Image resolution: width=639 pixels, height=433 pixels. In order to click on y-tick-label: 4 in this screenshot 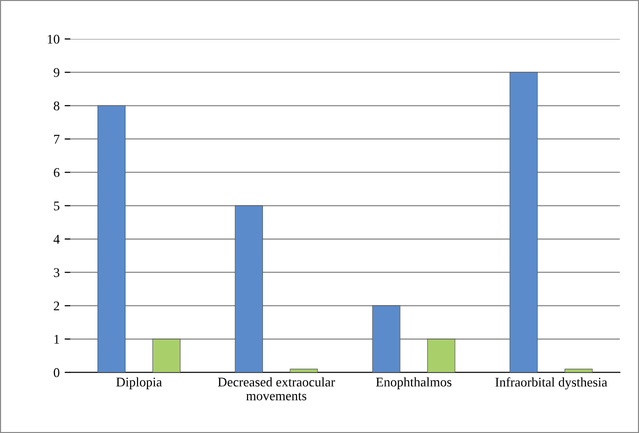, I will do `click(57, 239)`.